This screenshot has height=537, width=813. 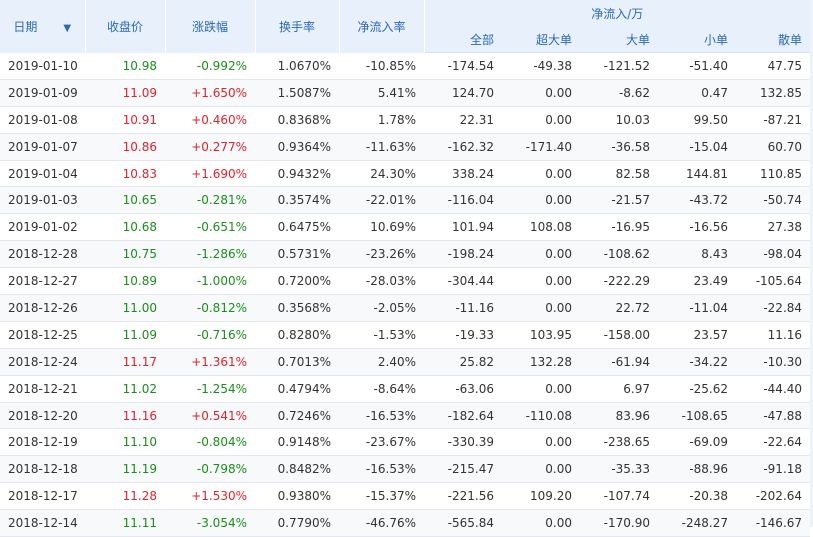 What do you see at coordinates (42, 227) in the screenshot?
I see `cell-date: 2019-01-02` at bounding box center [42, 227].